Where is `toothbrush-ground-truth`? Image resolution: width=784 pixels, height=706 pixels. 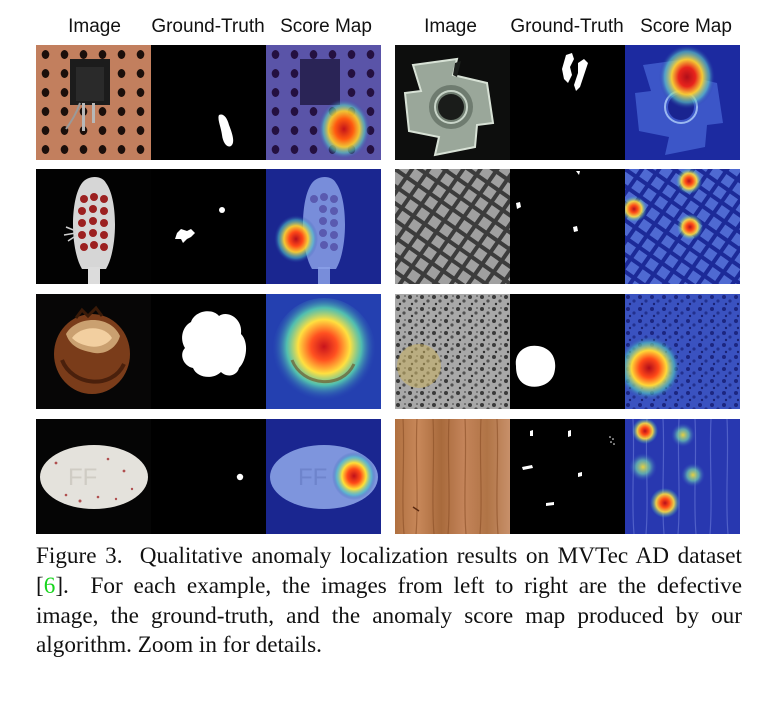
toothbrush-ground-truth is located at coordinates (208, 226).